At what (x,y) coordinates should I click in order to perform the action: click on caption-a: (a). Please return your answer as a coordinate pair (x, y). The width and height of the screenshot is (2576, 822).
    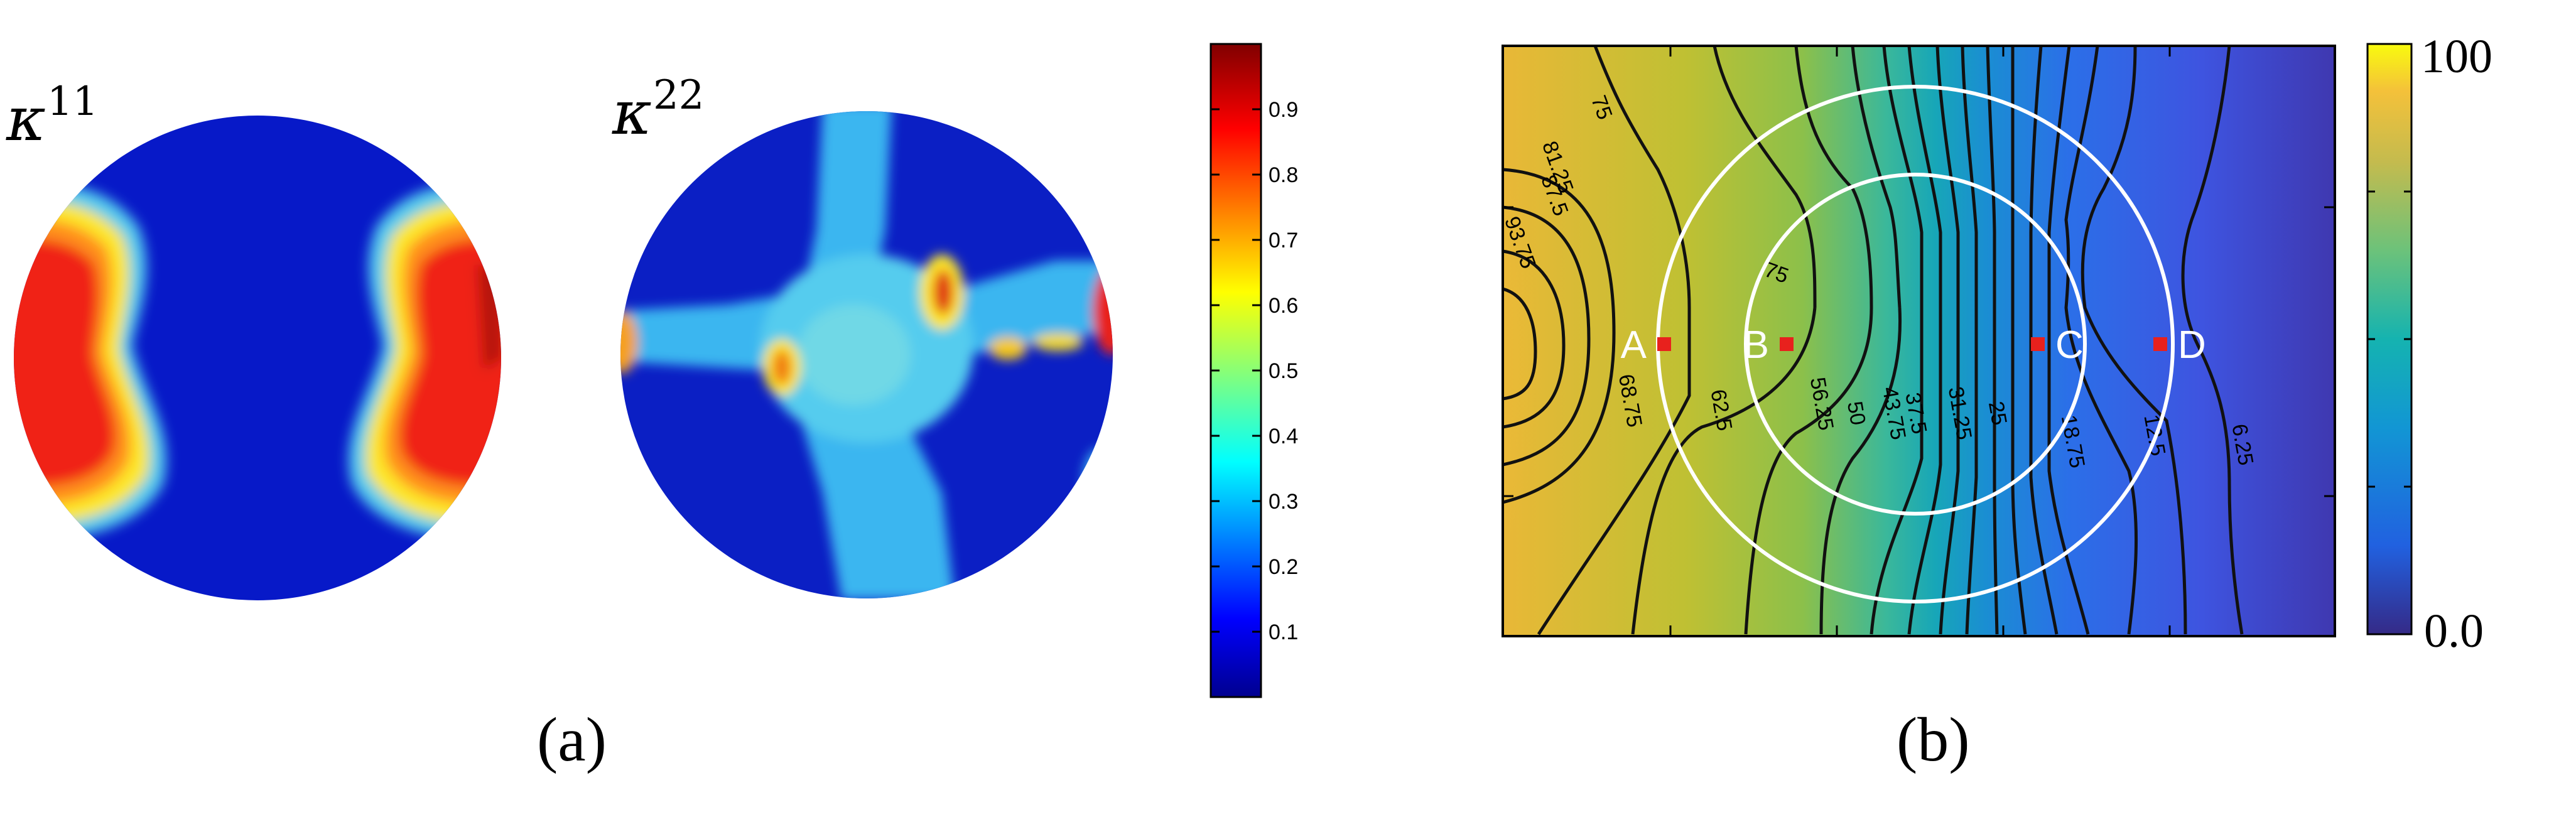
    Looking at the image, I should click on (572, 740).